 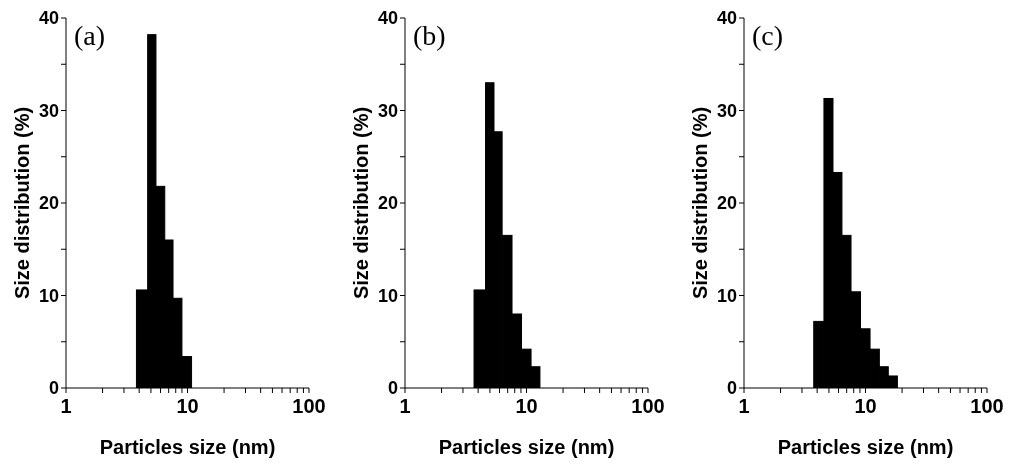 I want to click on chart-title: (a), so click(x=90, y=36).